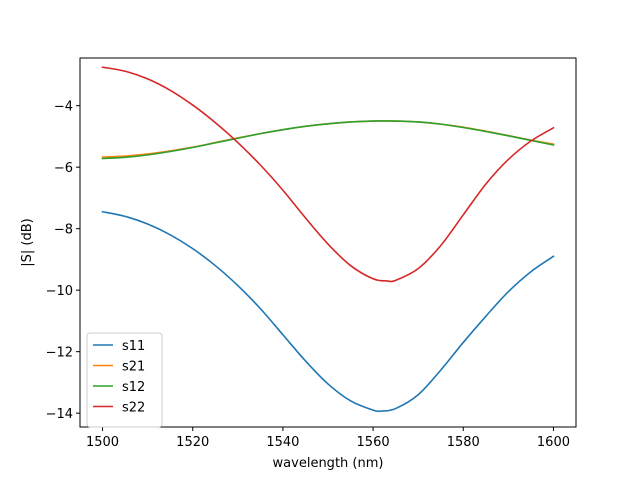 The width and height of the screenshot is (640, 480). Describe the element at coordinates (192, 442) in the screenshot. I see `x-tick-label: 1520` at that location.